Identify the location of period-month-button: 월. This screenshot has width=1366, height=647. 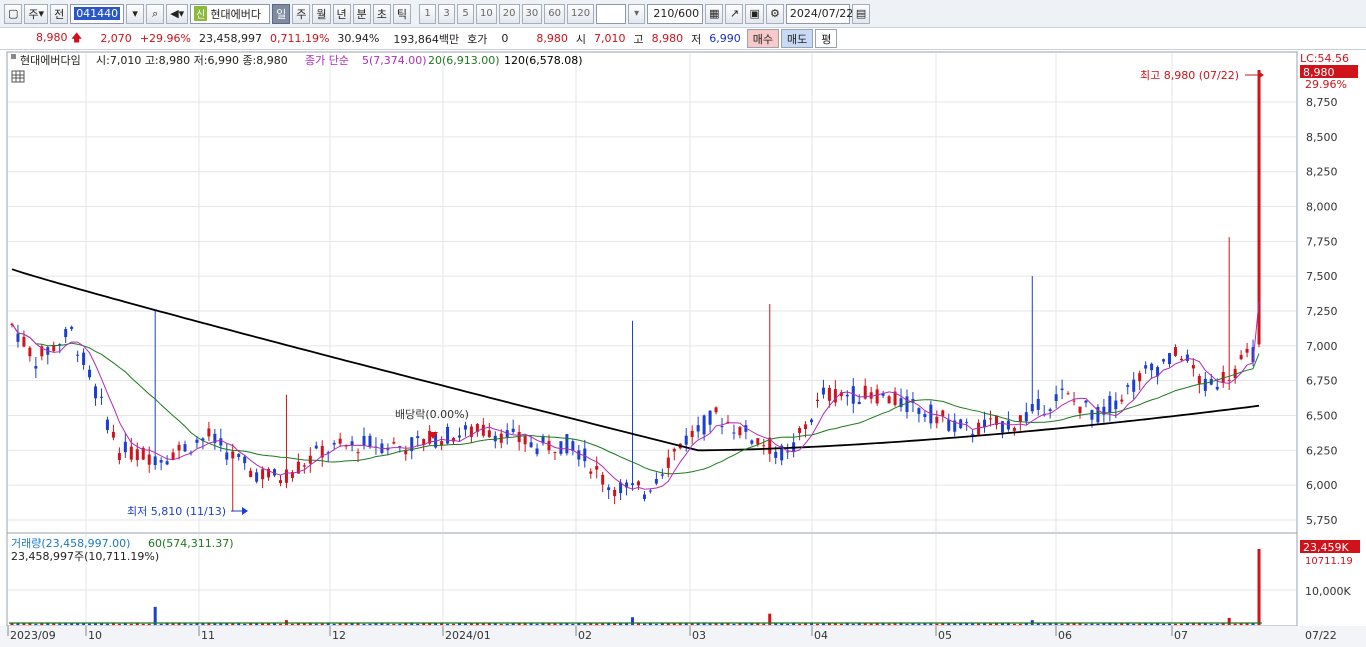
(321, 13).